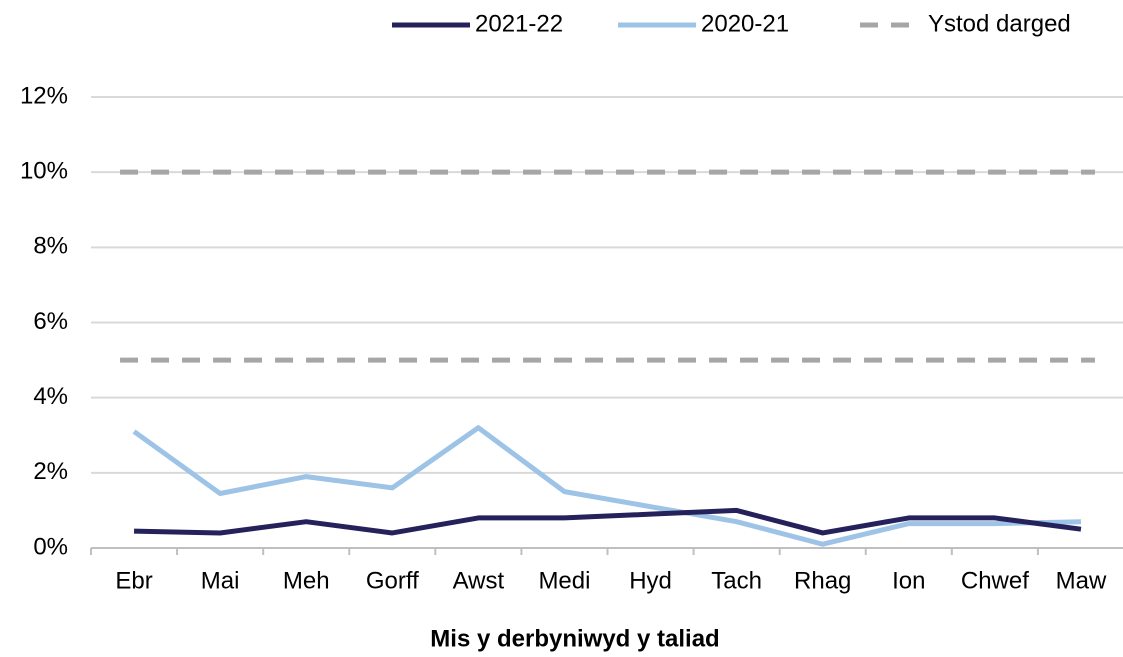  Describe the element at coordinates (1081, 580) in the screenshot. I see `x-tick-label: Maw` at that location.